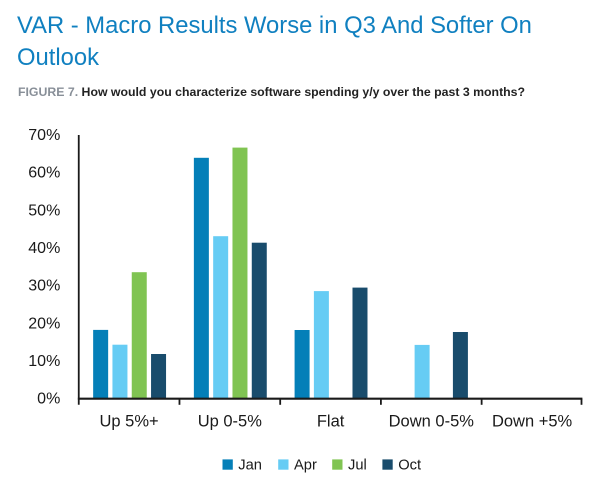 This screenshot has width=600, height=481. Describe the element at coordinates (432, 422) in the screenshot. I see `svg-text: Down 0-5%` at that location.